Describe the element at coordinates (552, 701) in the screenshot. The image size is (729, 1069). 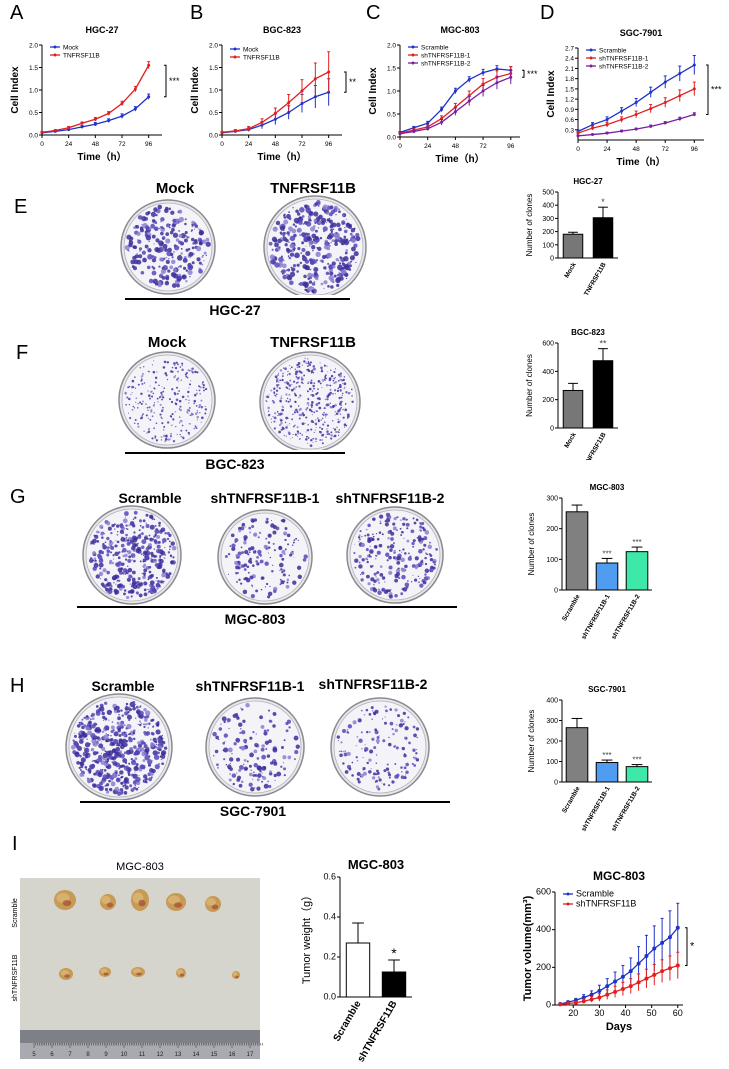
I see `y-tick-label: 400` at that location.